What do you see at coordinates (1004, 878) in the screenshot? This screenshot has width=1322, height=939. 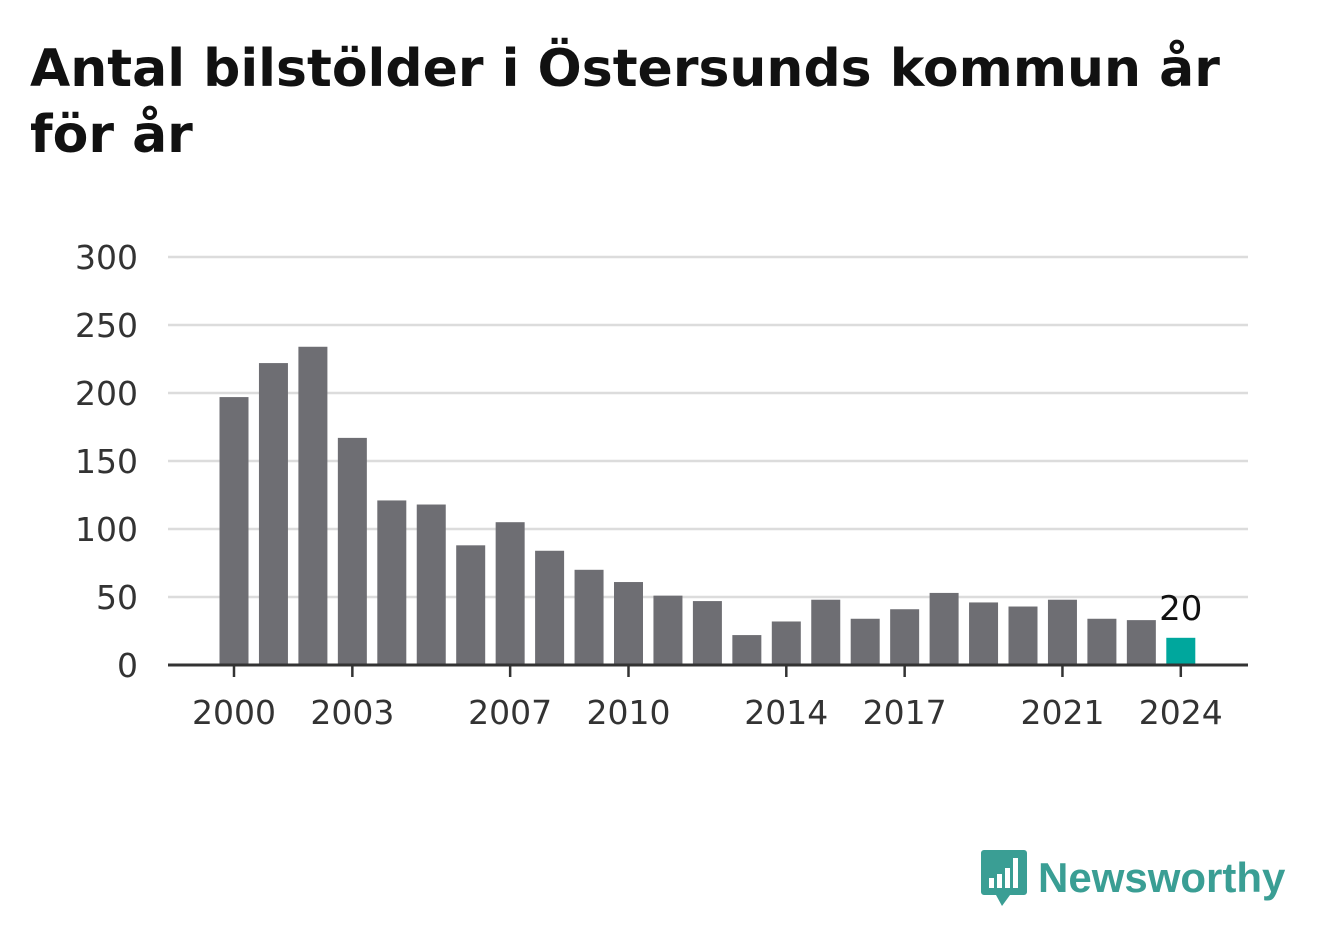 I see `bar-chart-speech-bubble-icon` at bounding box center [1004, 878].